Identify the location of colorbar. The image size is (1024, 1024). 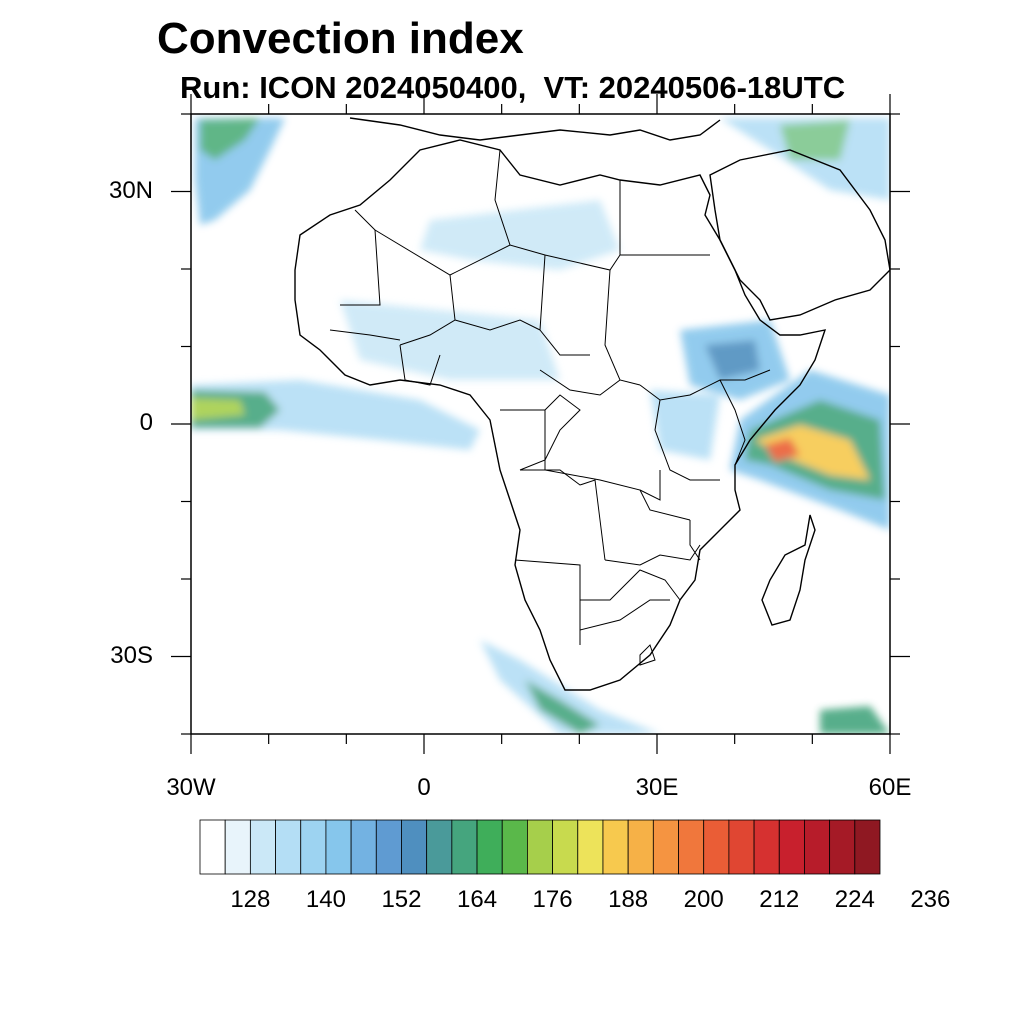
(540, 847).